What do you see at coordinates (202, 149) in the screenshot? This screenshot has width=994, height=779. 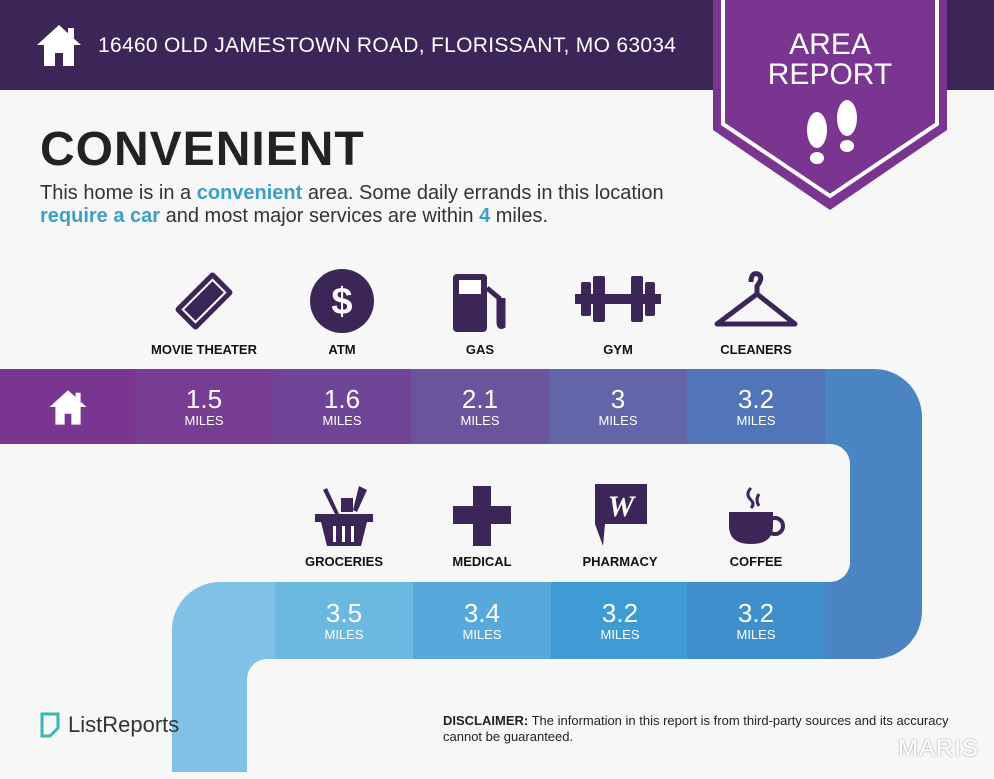 I see `rating-title: CONVENIENT` at bounding box center [202, 149].